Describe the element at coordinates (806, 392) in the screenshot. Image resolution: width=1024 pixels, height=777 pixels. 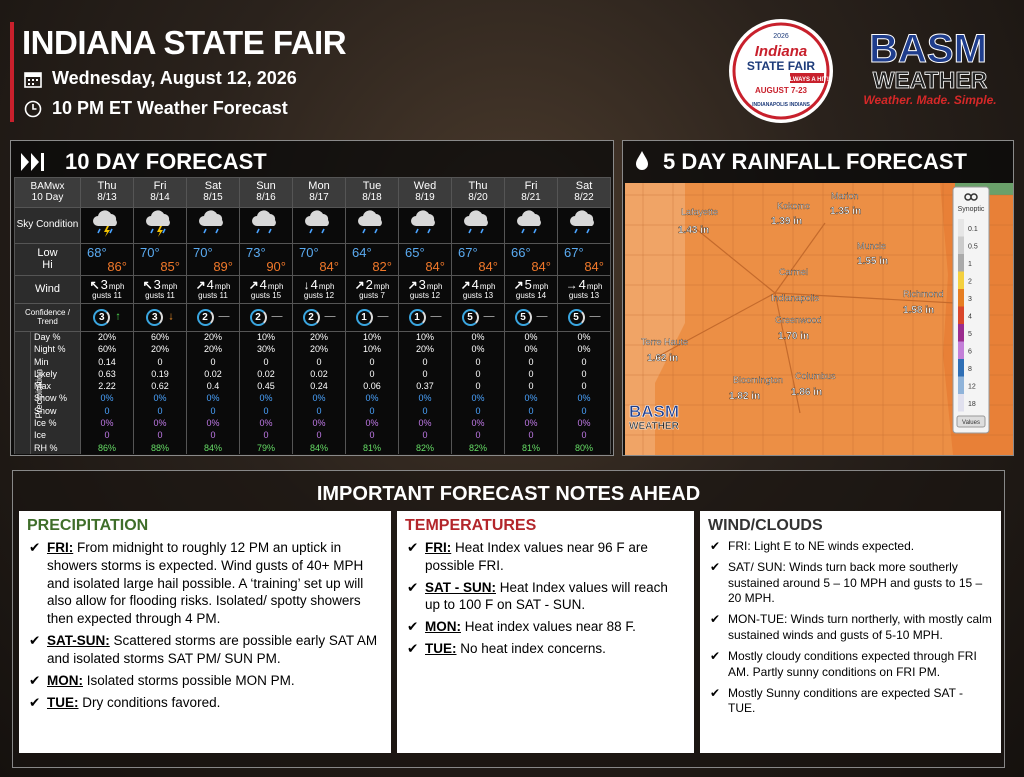
I see `rain-amount: 1.86 in` at that location.